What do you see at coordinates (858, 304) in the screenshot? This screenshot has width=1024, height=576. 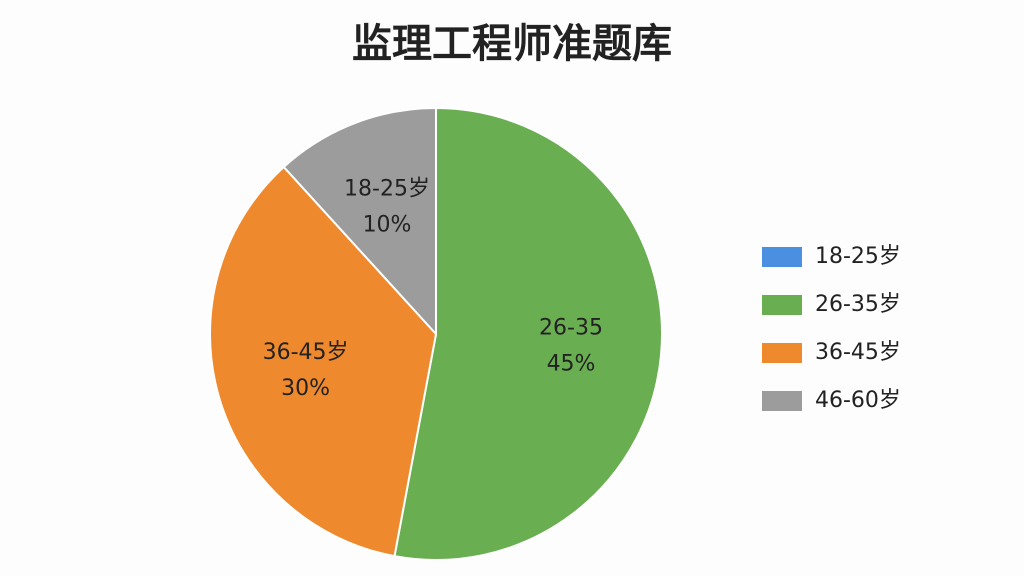 I see `legend-label: 26-35岁` at bounding box center [858, 304].